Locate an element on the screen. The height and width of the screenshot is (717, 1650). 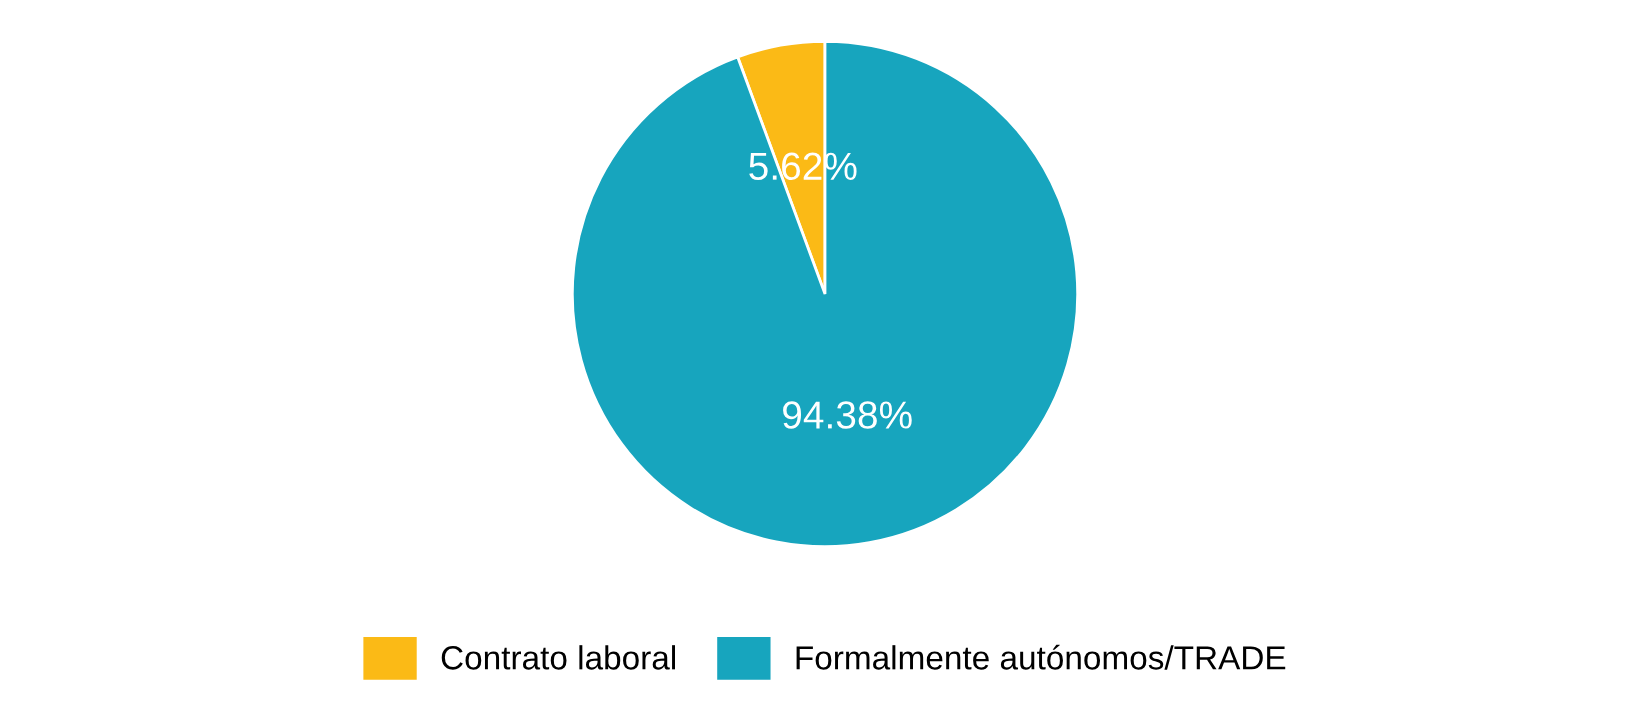
legend-label: Contrato laboral is located at coordinates (558, 657).